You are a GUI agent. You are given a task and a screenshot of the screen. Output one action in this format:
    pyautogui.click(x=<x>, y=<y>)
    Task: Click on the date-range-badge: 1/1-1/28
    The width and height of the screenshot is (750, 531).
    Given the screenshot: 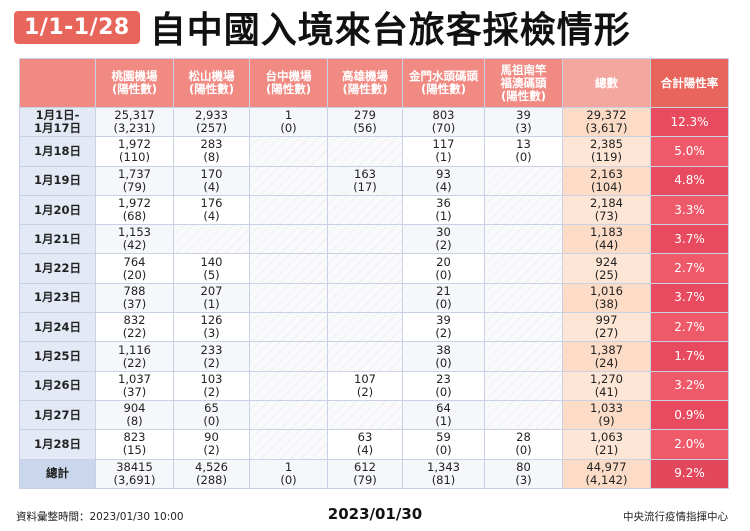 What is the action you would take?
    pyautogui.click(x=77, y=27)
    